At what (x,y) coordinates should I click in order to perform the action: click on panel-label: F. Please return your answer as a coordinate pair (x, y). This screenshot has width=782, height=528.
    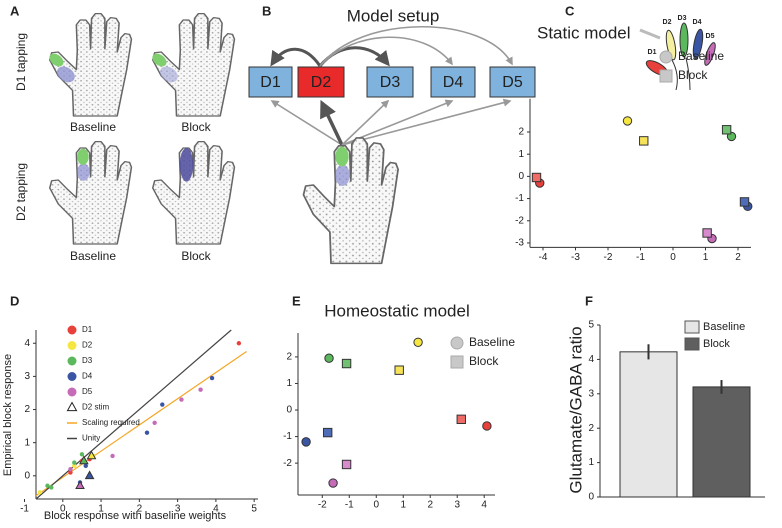
    Looking at the image, I should click on (589, 300).